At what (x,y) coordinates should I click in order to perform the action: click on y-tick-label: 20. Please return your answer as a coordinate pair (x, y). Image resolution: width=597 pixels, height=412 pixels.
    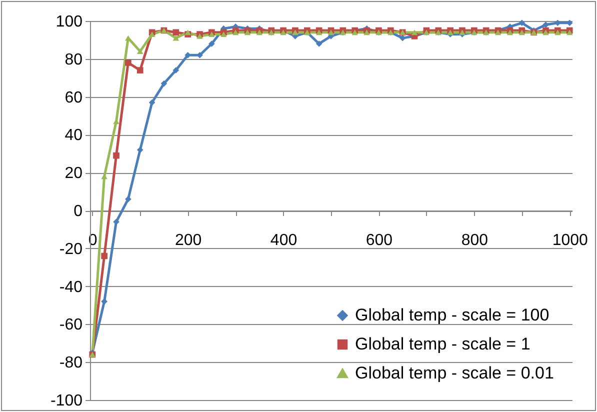
    Looking at the image, I should click on (73, 173).